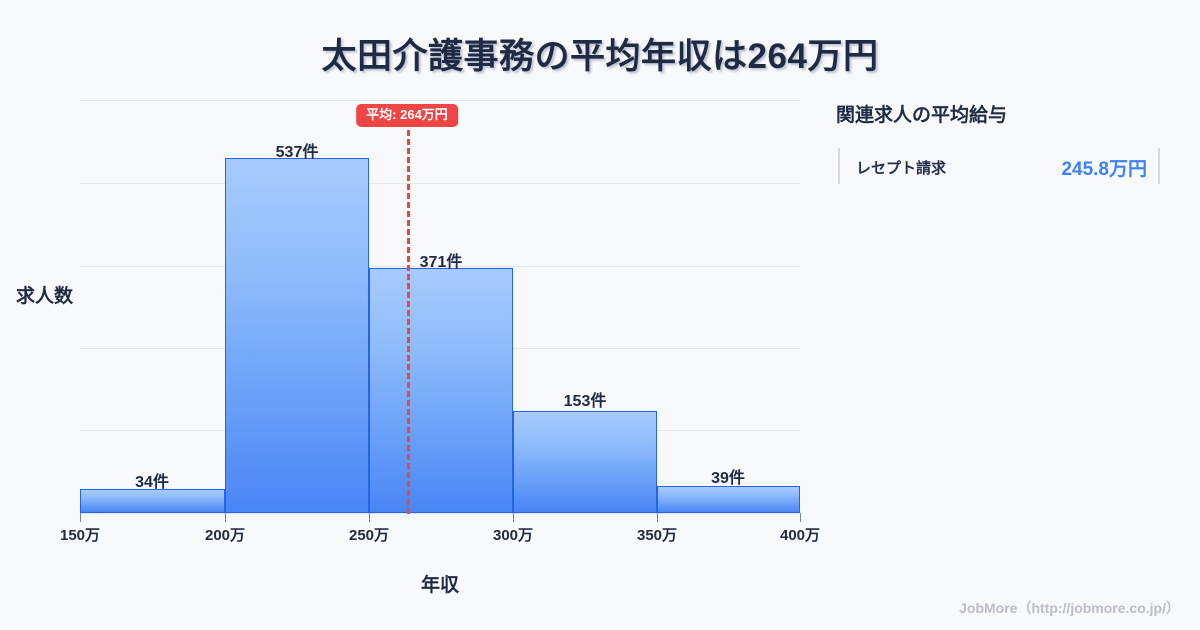 This screenshot has width=1200, height=630. What do you see at coordinates (297, 152) in the screenshot?
I see `bar-value-label: 537件` at bounding box center [297, 152].